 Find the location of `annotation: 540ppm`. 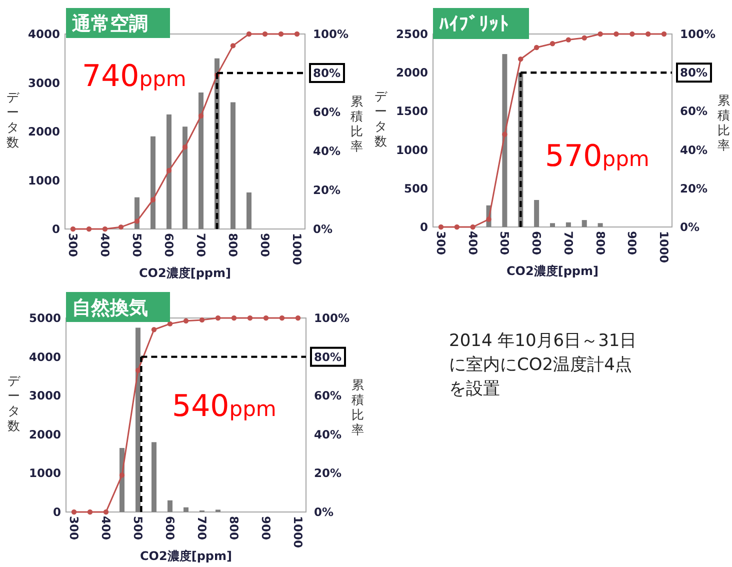

annotation: 540ppm is located at coordinates (224, 406).